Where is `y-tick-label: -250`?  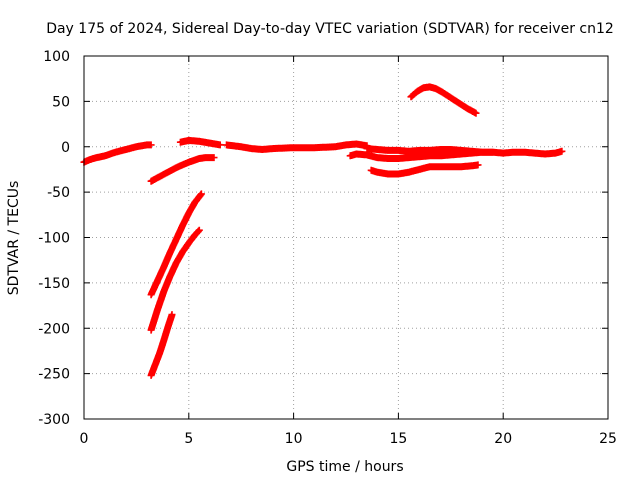 y-tick-label: -250 is located at coordinates (54, 375).